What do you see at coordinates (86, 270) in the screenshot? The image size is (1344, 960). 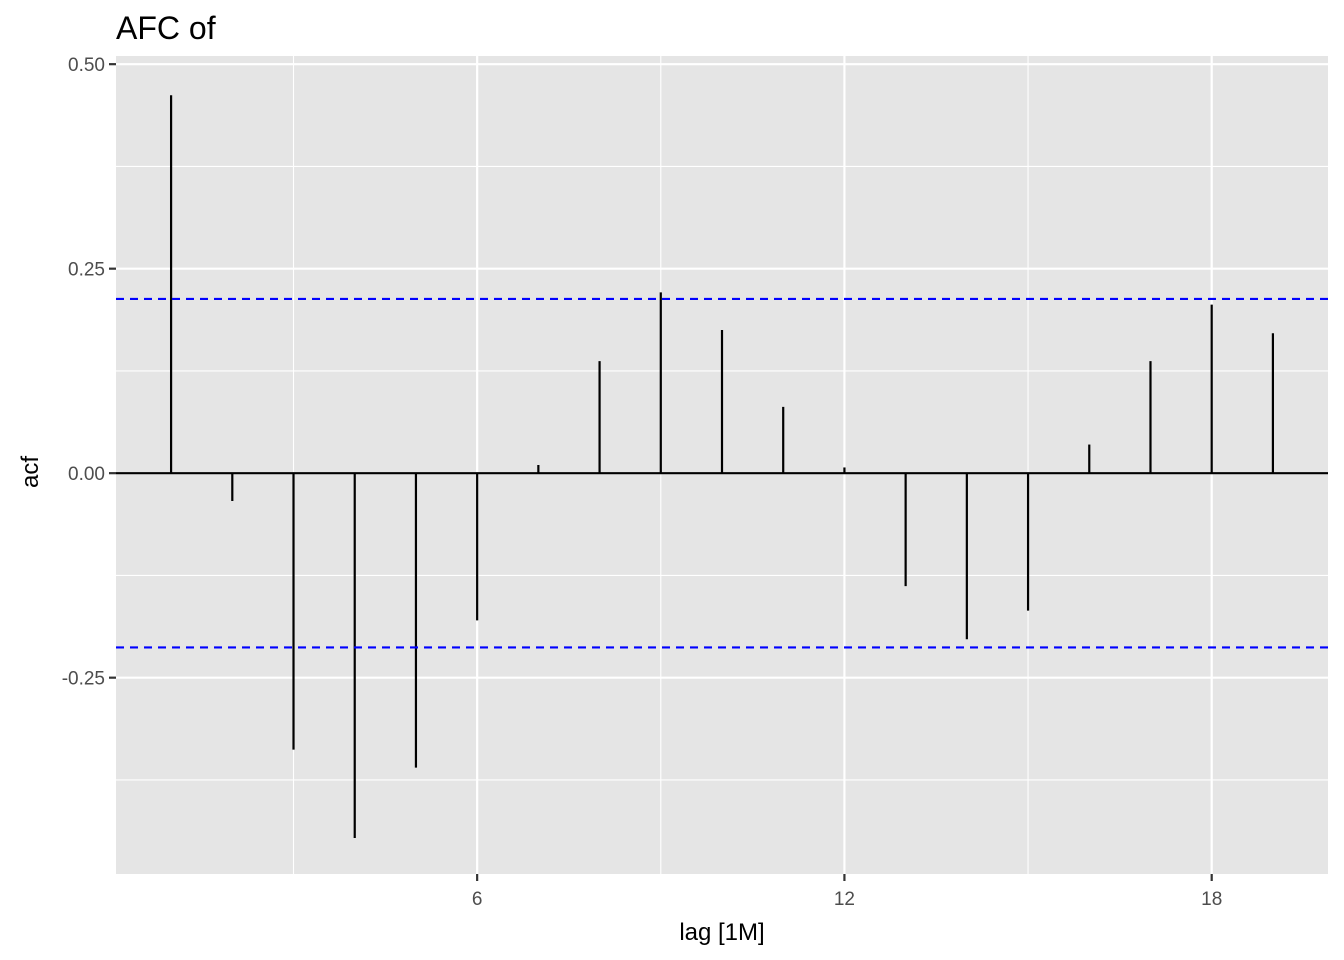 I see `y-tick-label: 0.25` at bounding box center [86, 270].